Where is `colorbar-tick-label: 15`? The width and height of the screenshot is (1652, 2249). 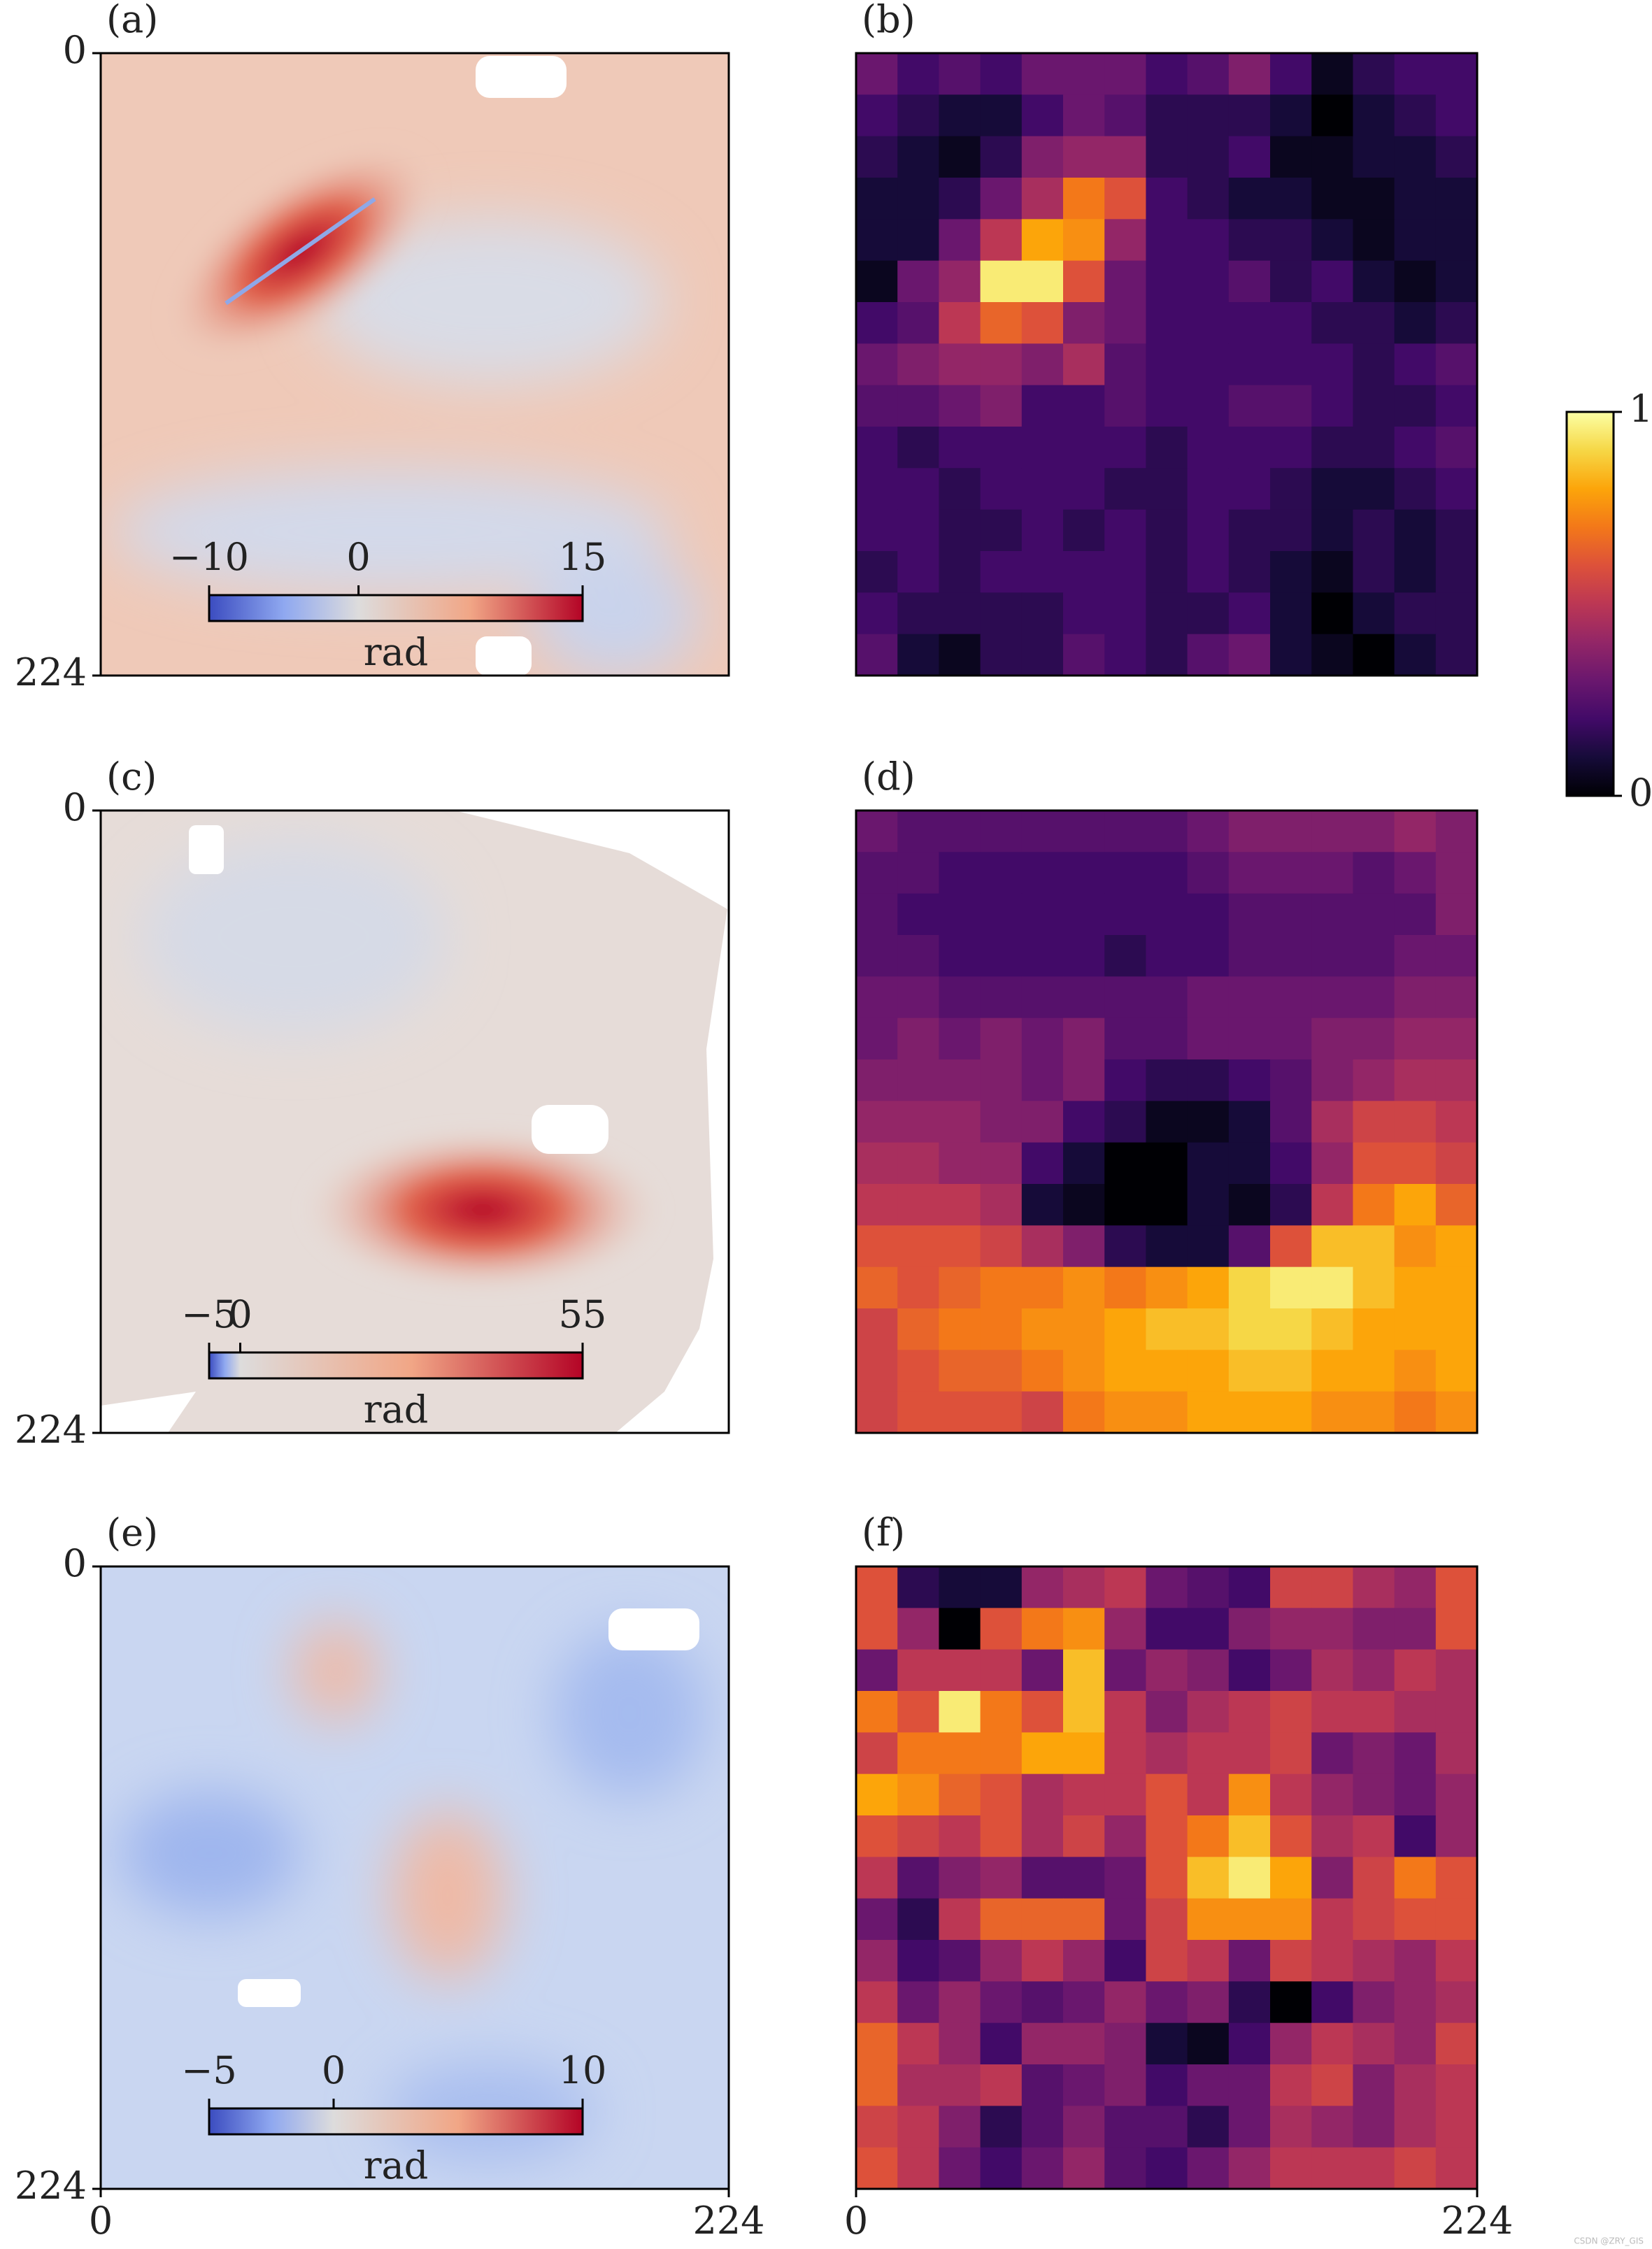
colorbar-tick-label: 15 is located at coordinates (583, 557).